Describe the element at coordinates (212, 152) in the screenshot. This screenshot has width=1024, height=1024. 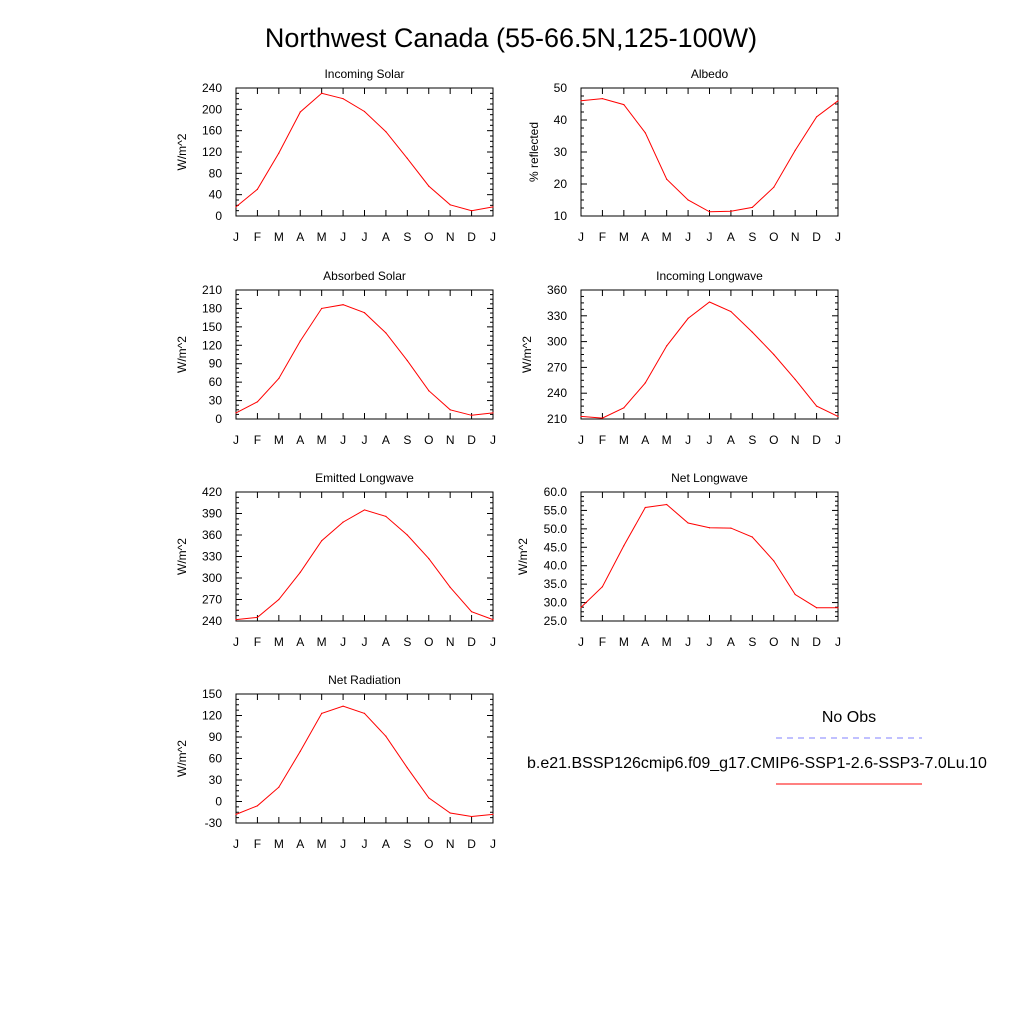
I see `y-tick-label: 120` at that location.